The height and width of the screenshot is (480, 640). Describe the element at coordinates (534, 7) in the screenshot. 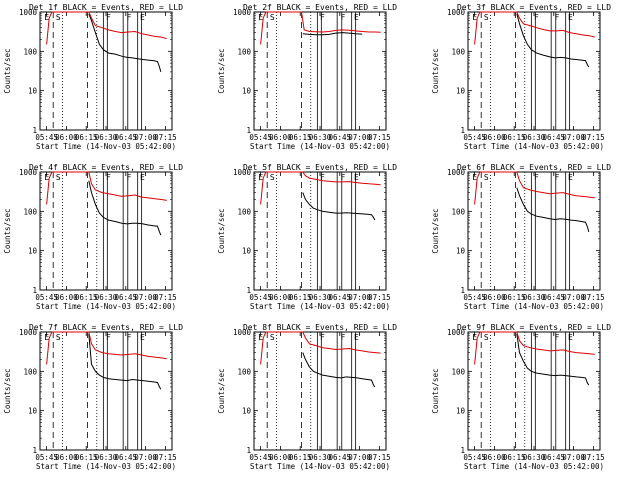

I see `panel-title: Det_3f BLACK = Events, RED = LLD` at that location.